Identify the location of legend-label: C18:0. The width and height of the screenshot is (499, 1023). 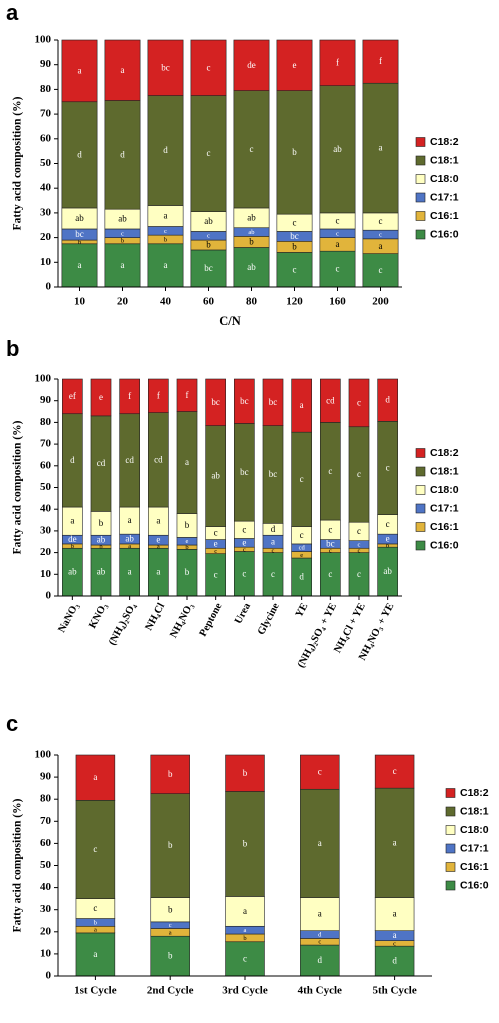
(444, 179).